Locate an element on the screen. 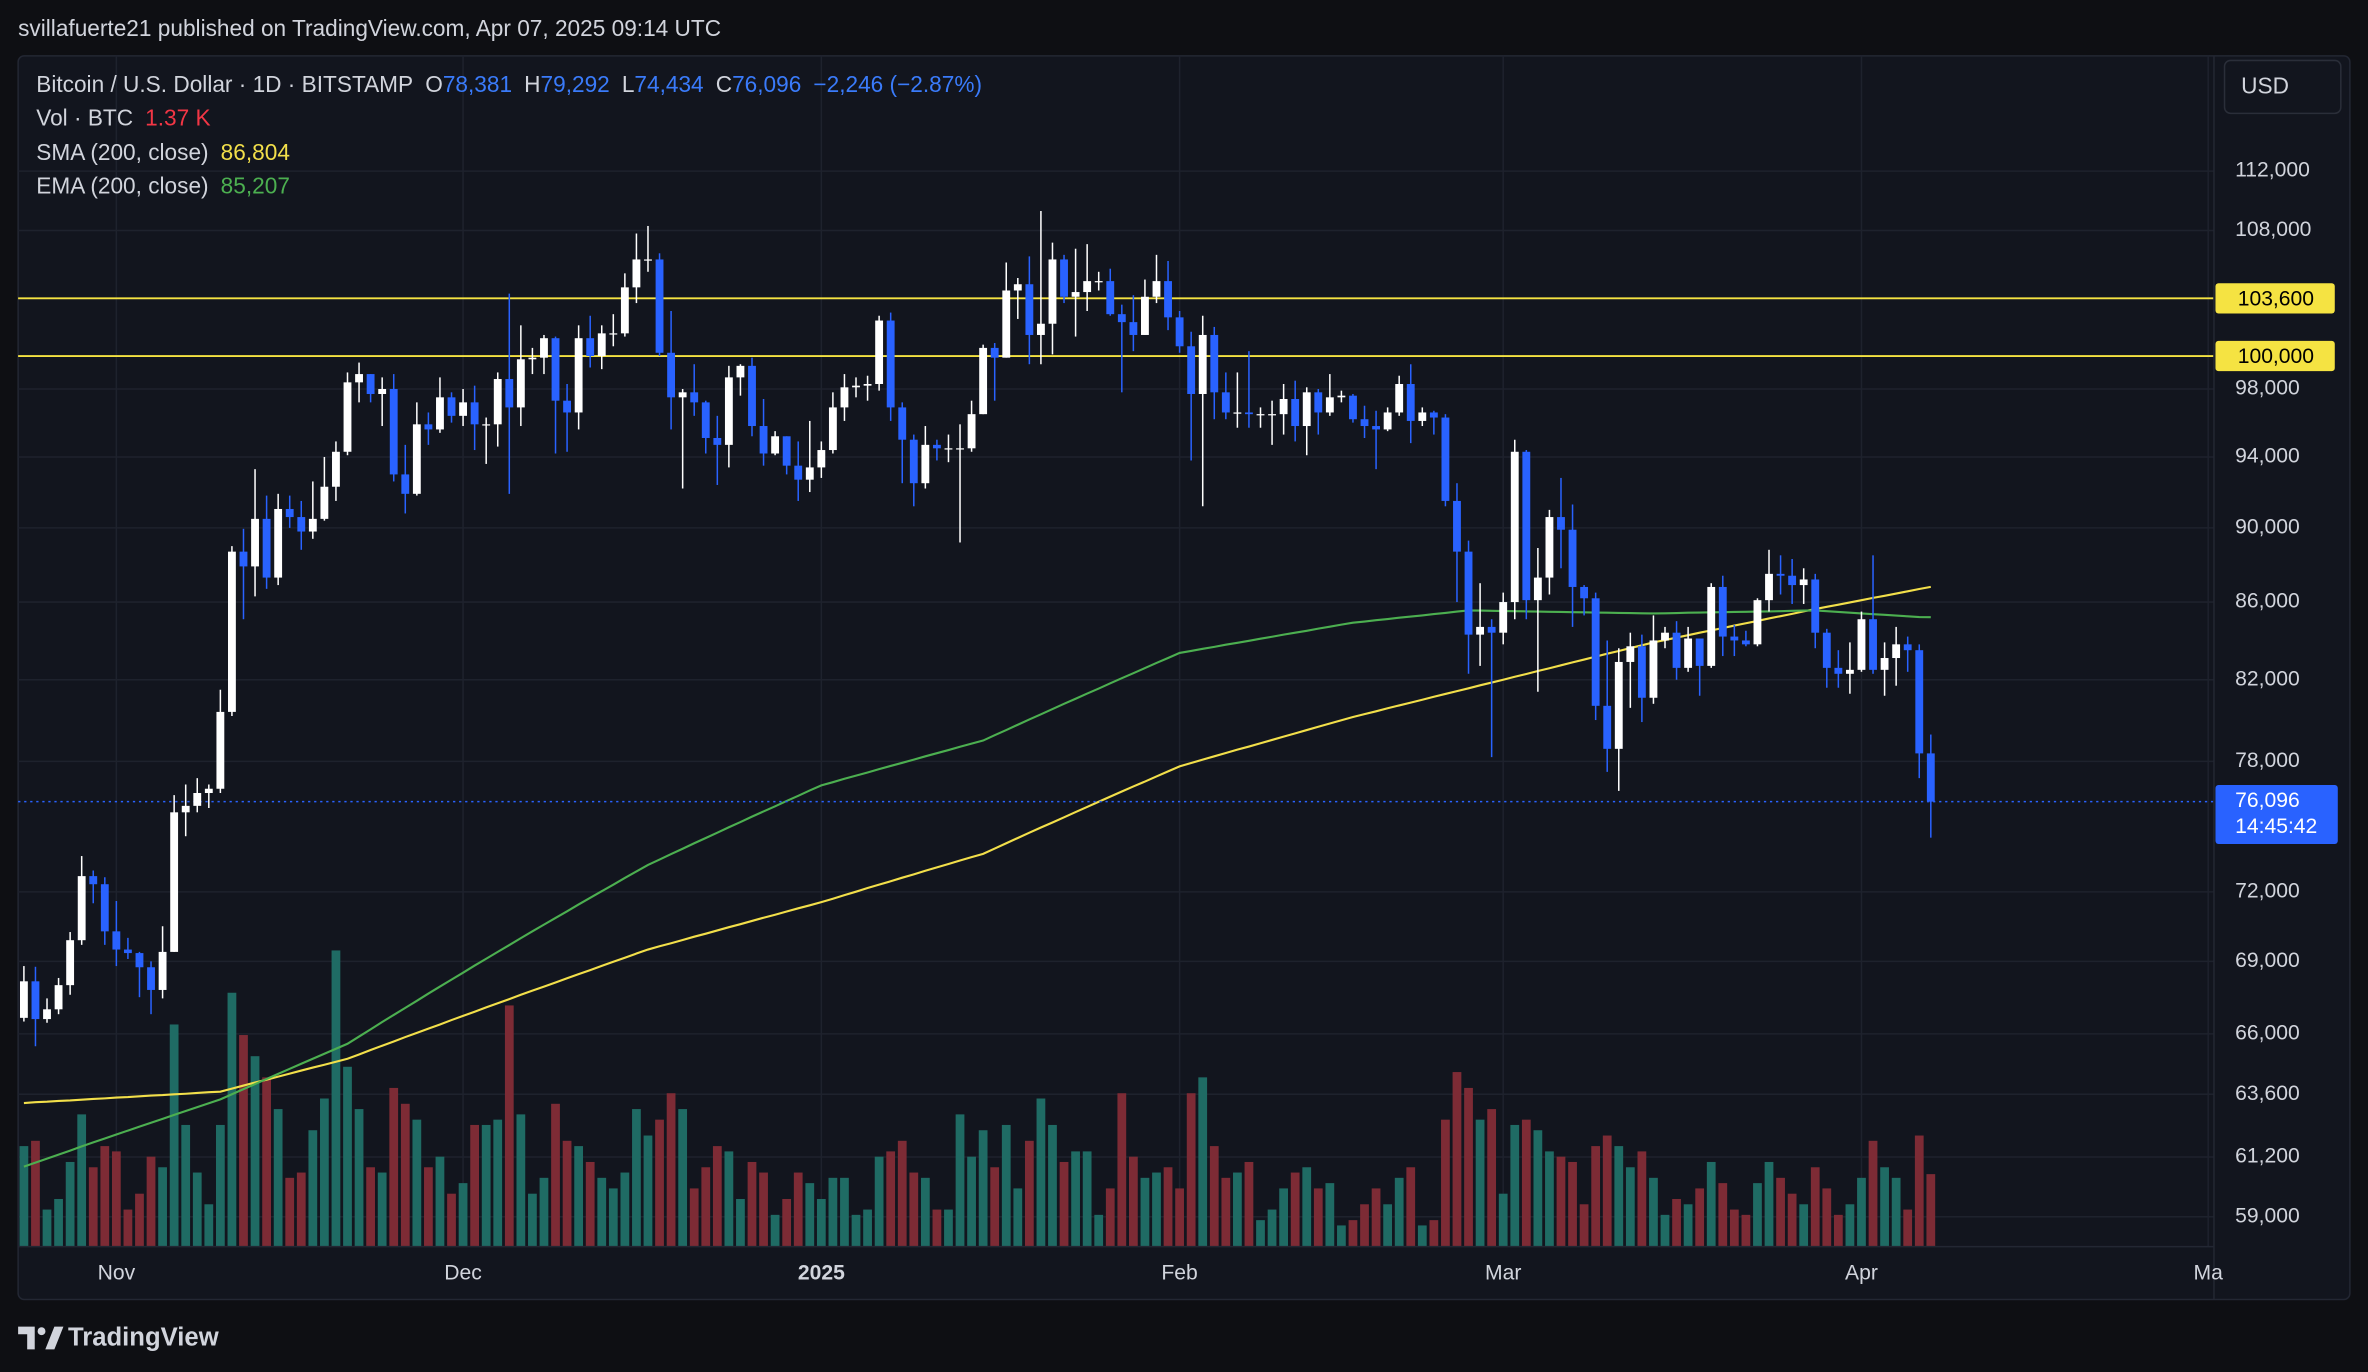 This screenshot has height=1372, width=2368. level-label: 100,000 is located at coordinates (2276, 356).